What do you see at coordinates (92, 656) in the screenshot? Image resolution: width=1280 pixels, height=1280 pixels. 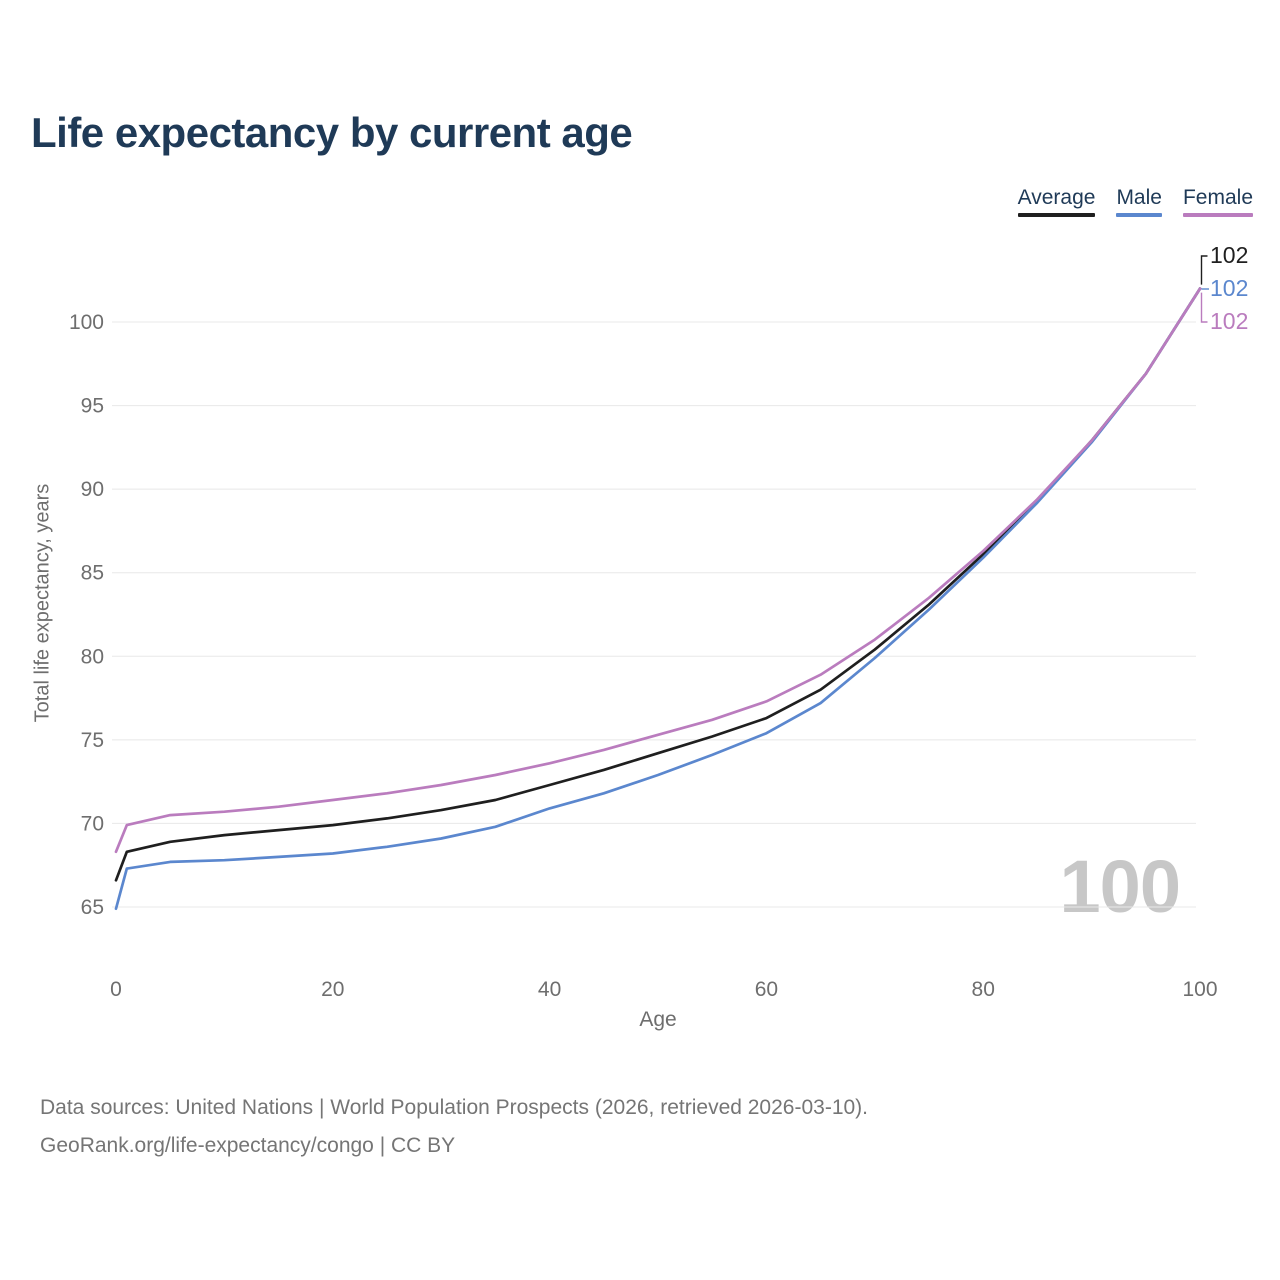 I see `y-tick-label-80: 80` at bounding box center [92, 656].